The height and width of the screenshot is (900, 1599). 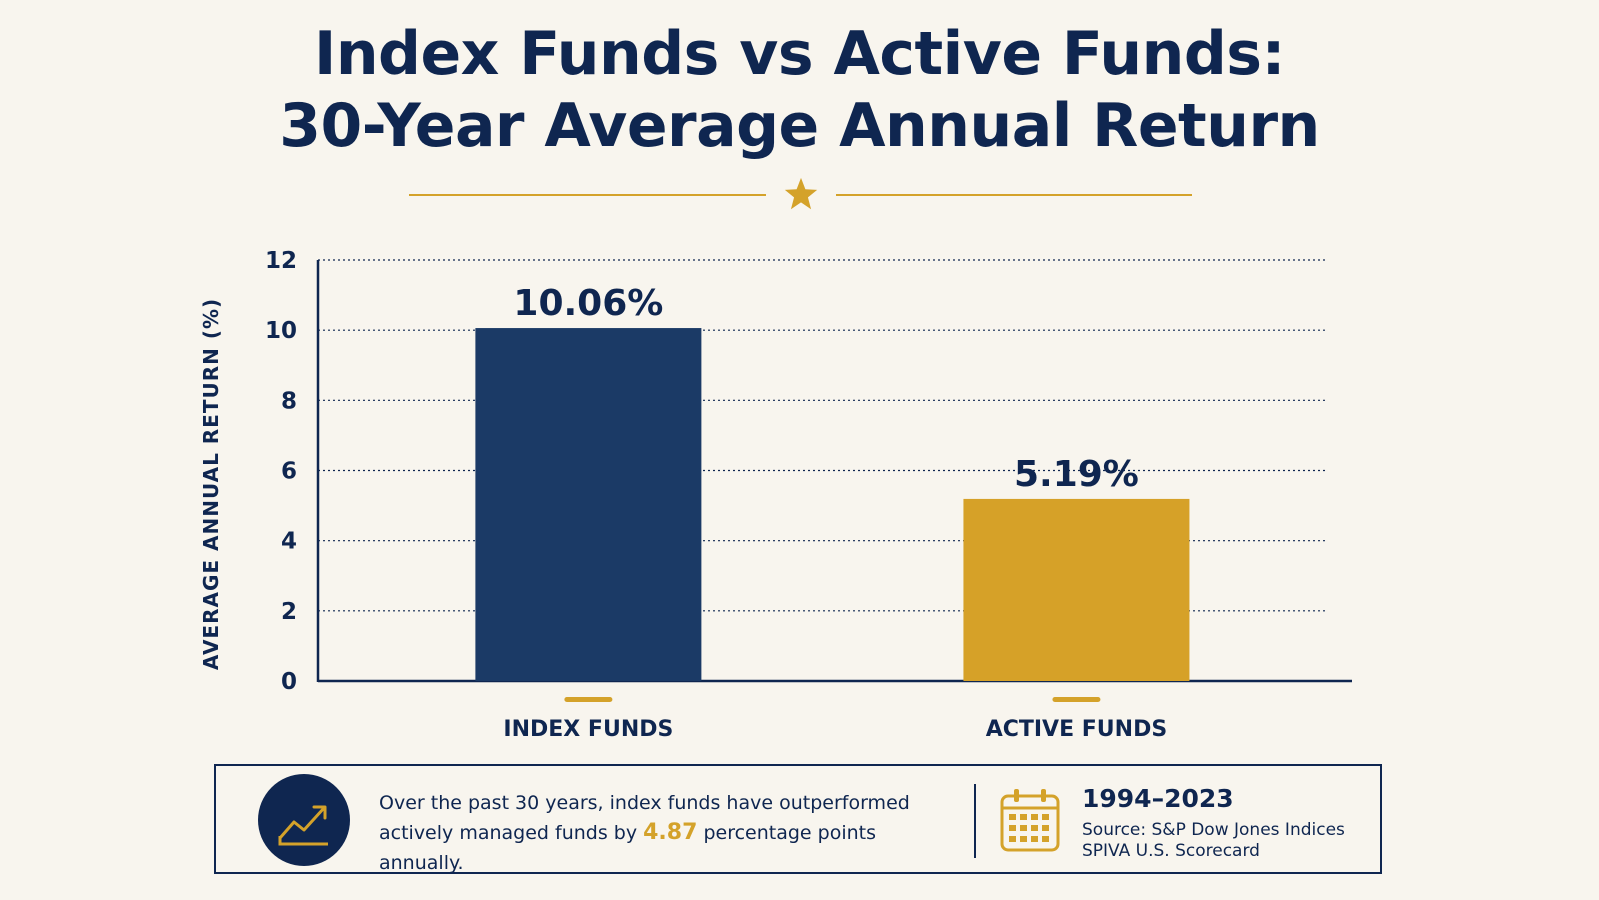 What do you see at coordinates (289, 401) in the screenshot?
I see `y-tick-label: 8` at bounding box center [289, 401].